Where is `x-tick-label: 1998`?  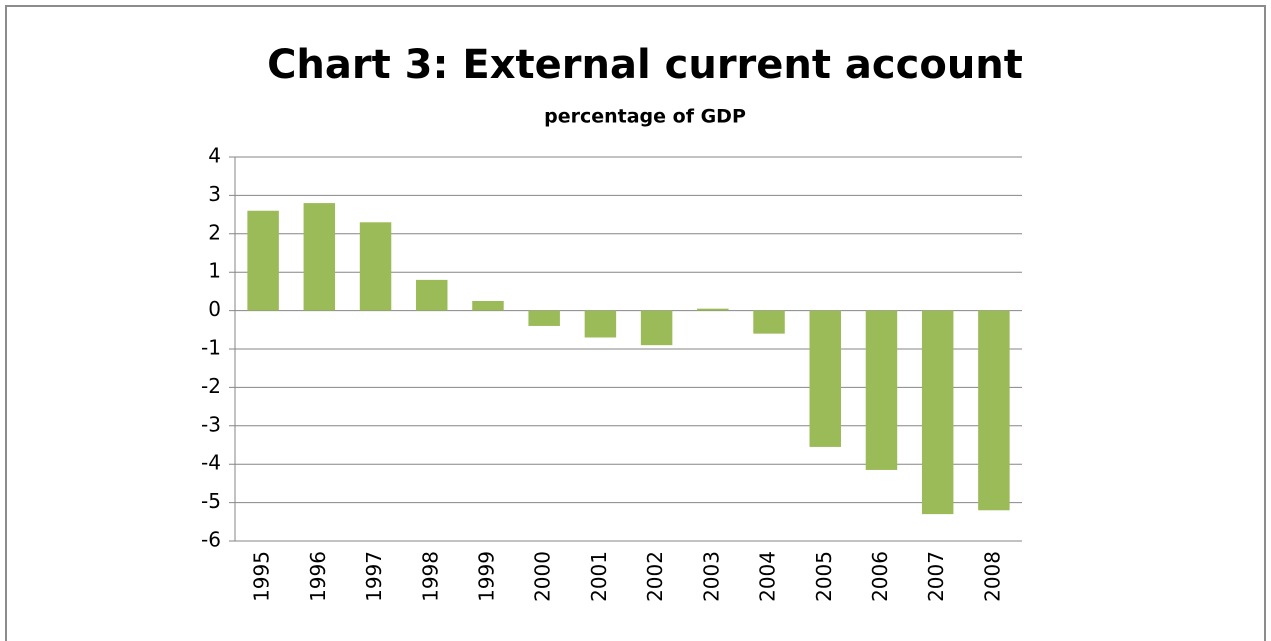 x-tick-label: 1998 is located at coordinates (430, 576).